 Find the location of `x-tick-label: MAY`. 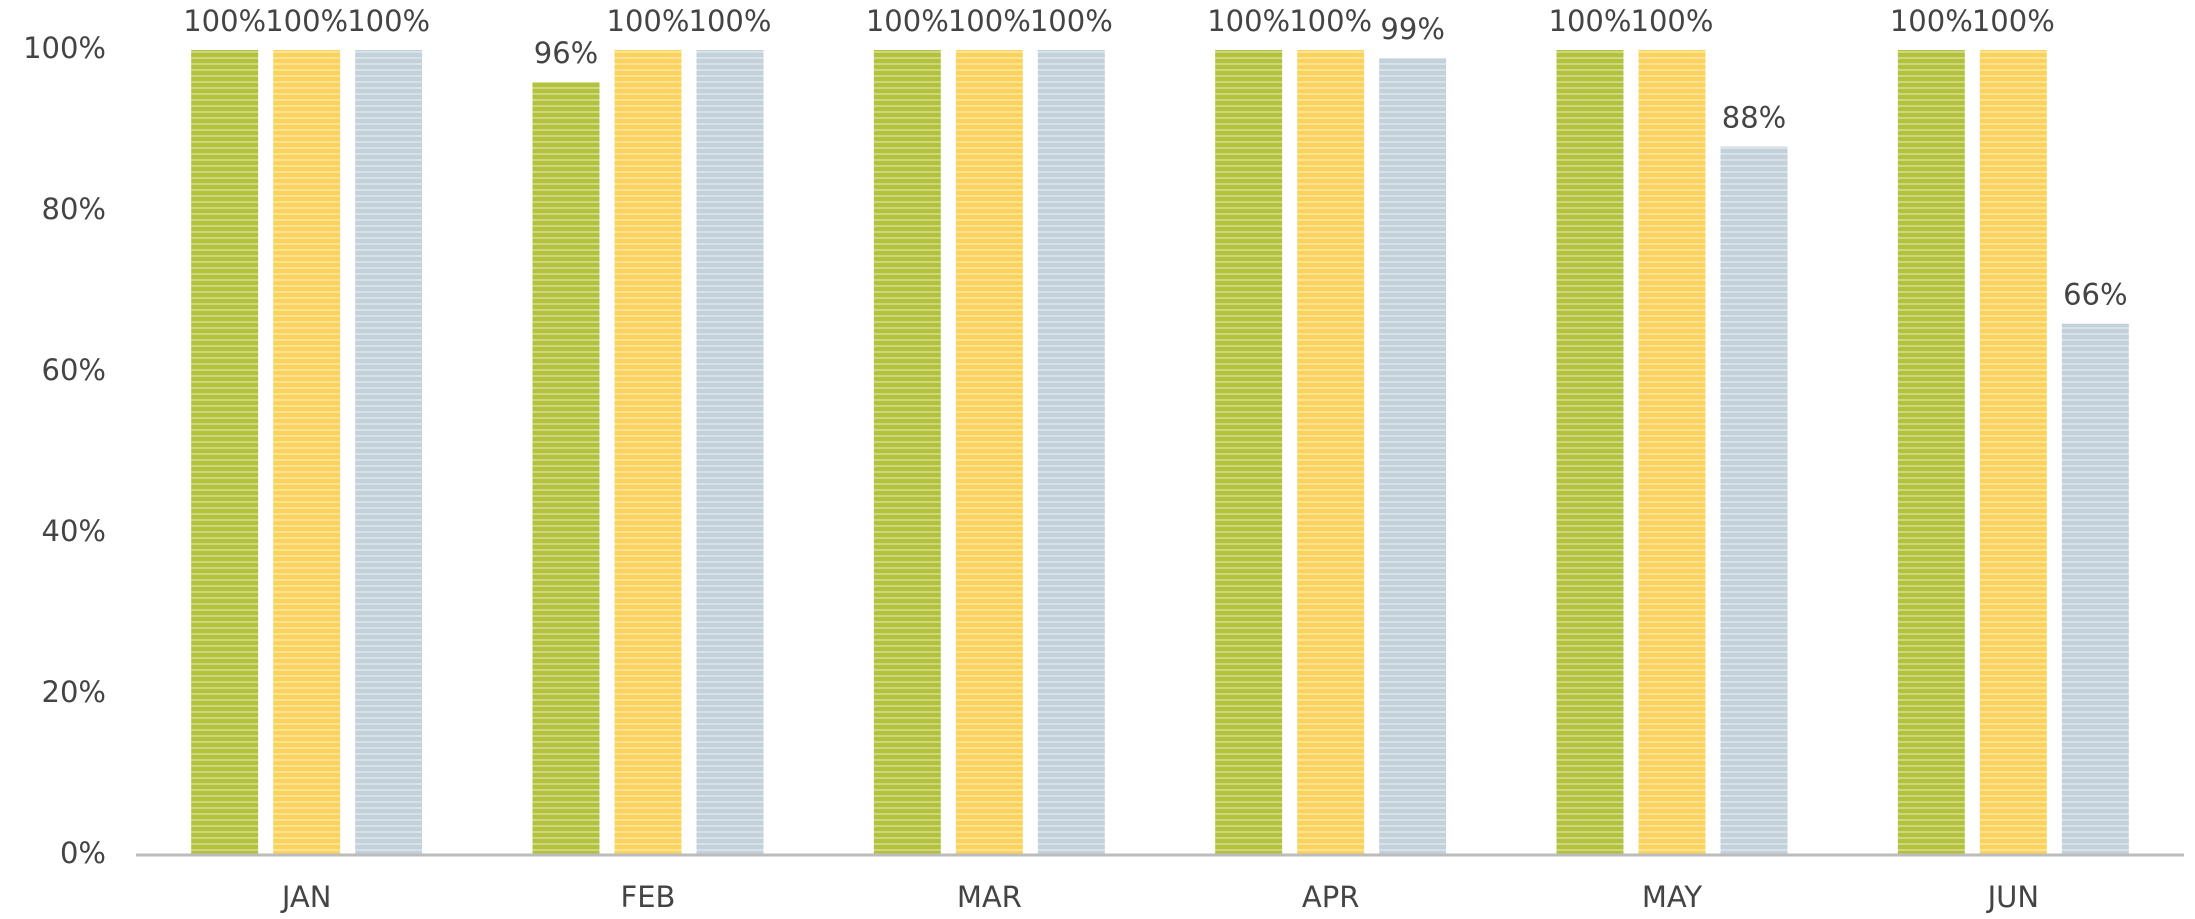

x-tick-label: MAY is located at coordinates (1672, 897).